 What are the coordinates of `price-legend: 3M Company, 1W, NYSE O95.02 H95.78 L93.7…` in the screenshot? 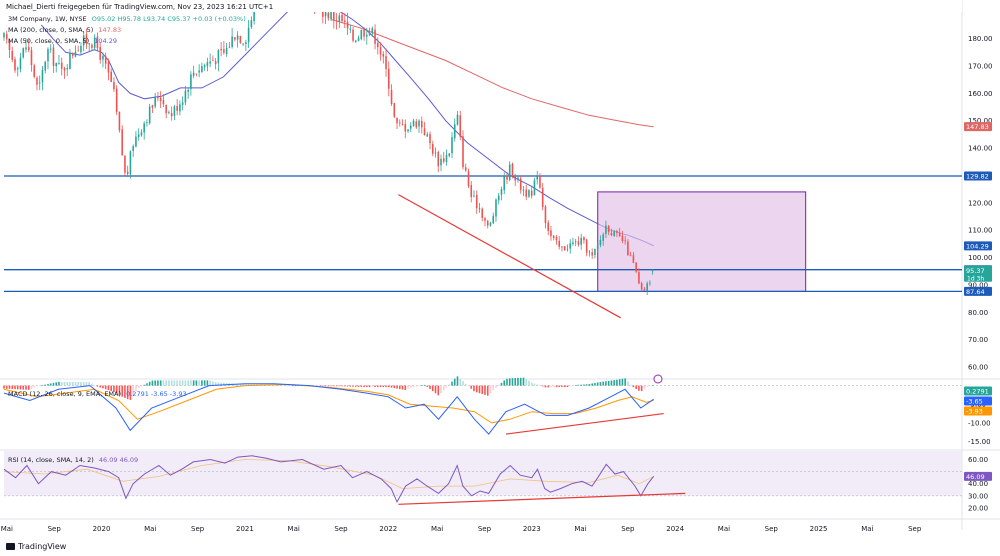 It's located at (127, 19).